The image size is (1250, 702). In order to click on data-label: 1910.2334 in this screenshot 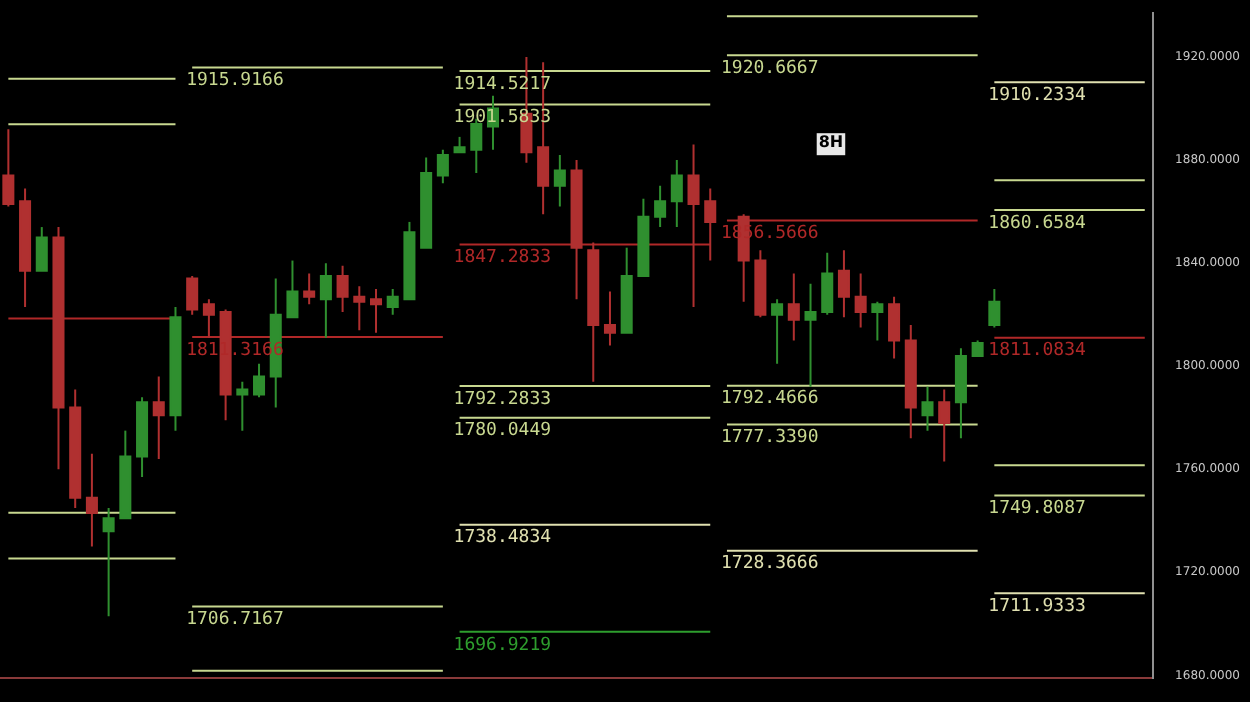, I will do `click(1037, 95)`.